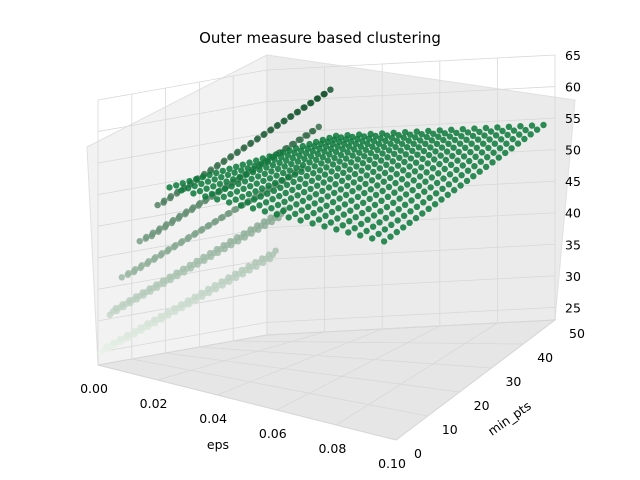 Image resolution: width=640 pixels, height=480 pixels. I want to click on z-axis-ticks: 25 30 35 40 45 50 55 60 65, so click(573, 181).